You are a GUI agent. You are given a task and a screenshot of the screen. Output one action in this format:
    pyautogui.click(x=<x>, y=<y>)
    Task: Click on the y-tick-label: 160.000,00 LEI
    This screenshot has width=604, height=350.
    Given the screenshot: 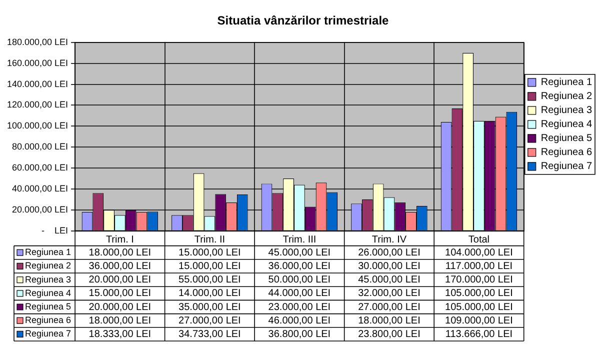 What is the action you would take?
    pyautogui.click(x=37, y=63)
    